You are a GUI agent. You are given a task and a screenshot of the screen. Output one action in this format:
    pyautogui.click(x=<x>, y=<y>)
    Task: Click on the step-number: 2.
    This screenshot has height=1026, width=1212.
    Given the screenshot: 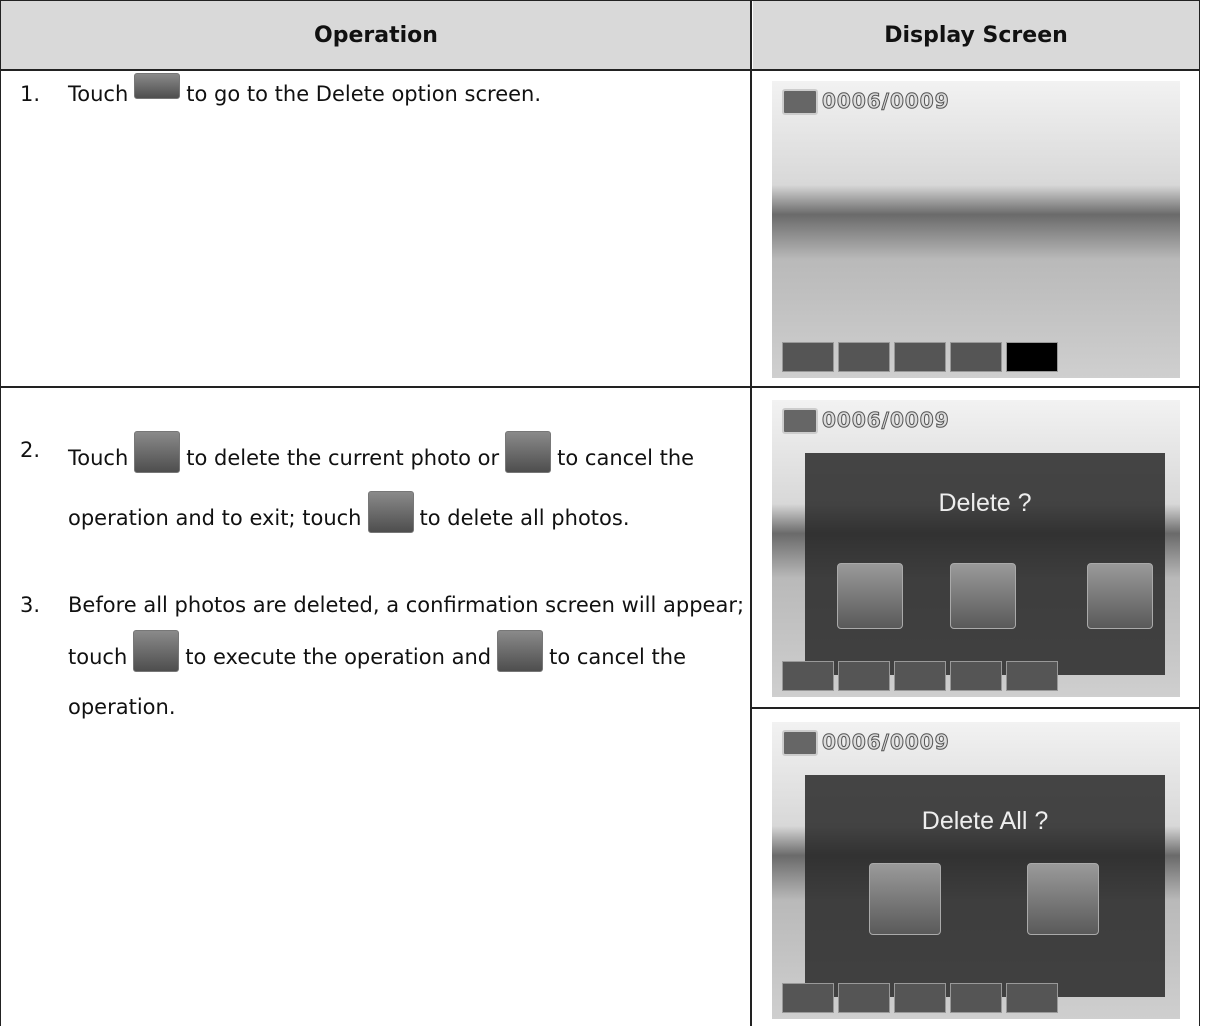 What is the action you would take?
    pyautogui.click(x=30, y=450)
    